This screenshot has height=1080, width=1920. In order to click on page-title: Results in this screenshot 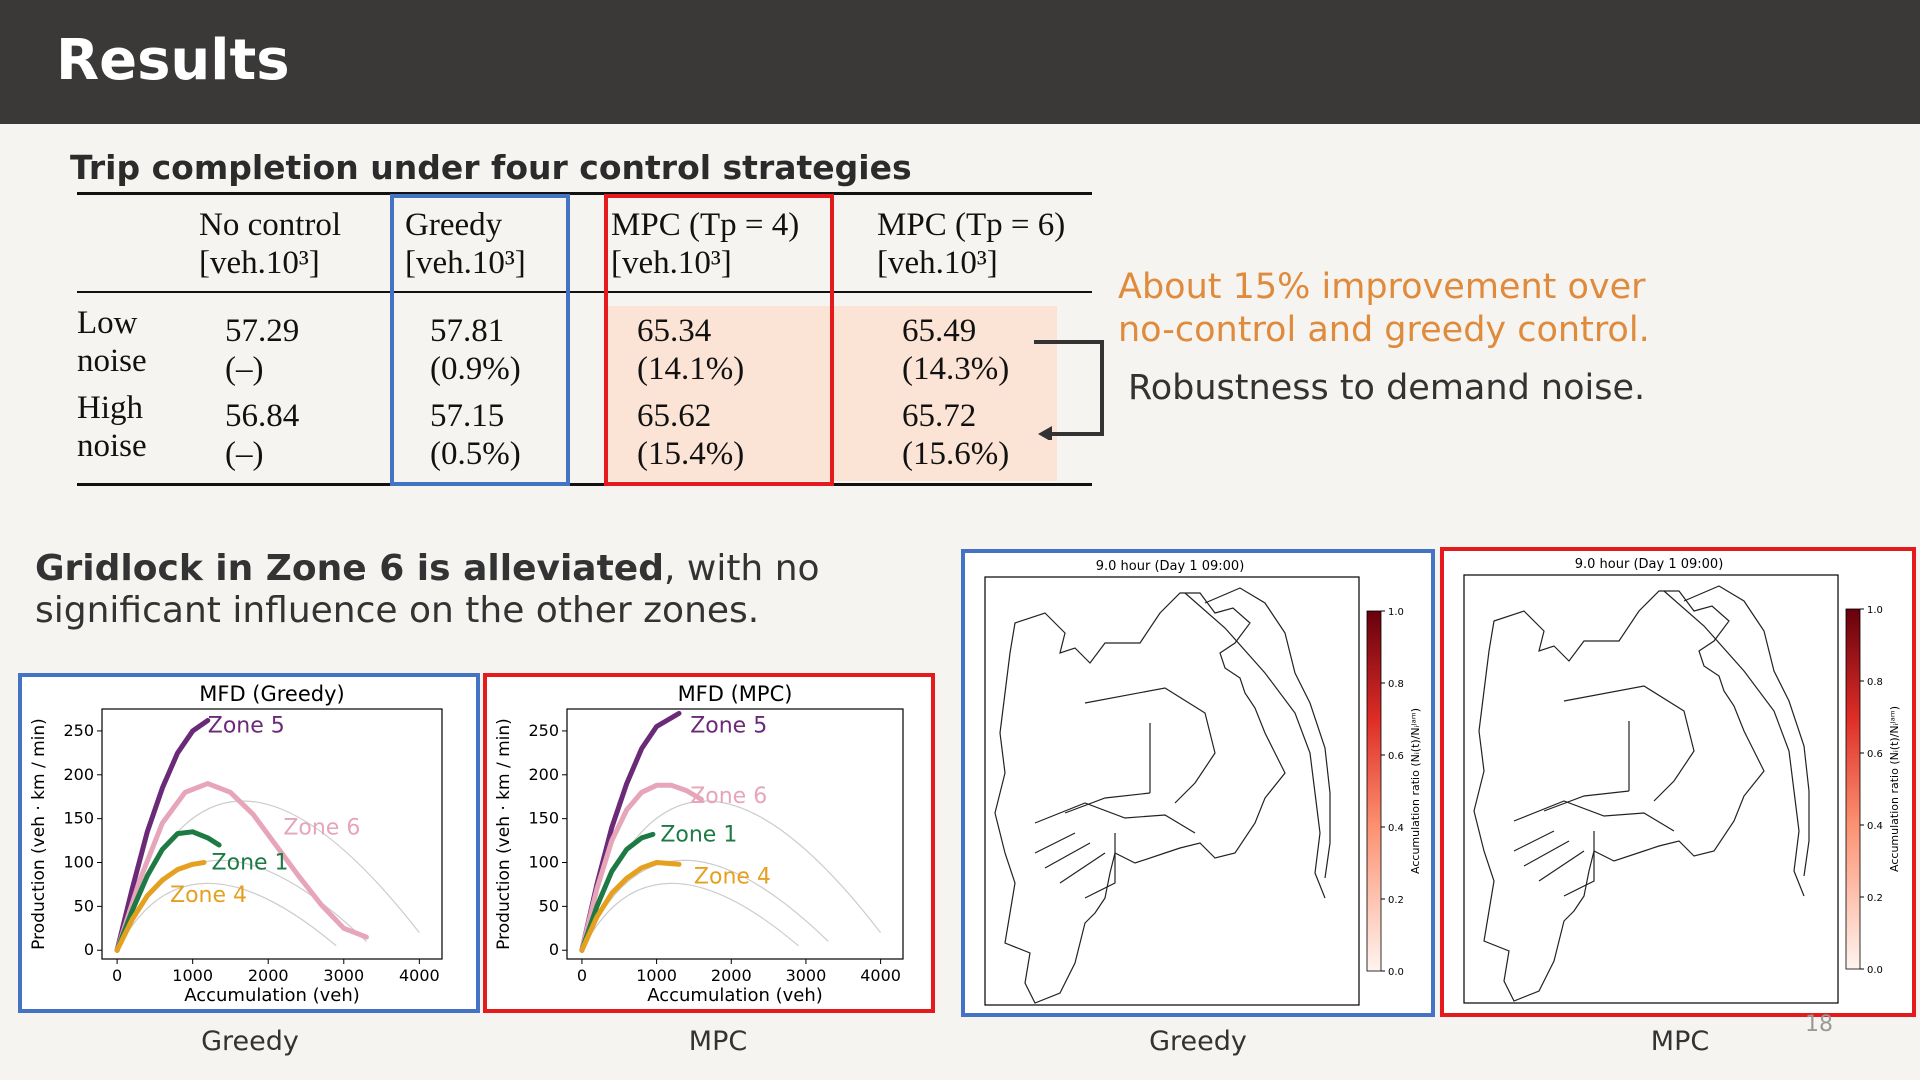, I will do `click(173, 60)`.